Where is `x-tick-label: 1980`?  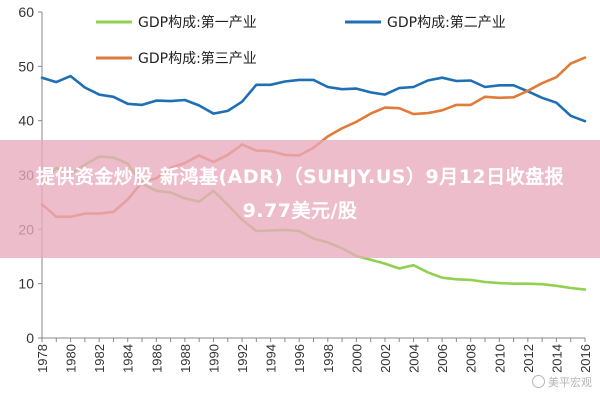
x-tick-label: 1980 is located at coordinates (71, 358).